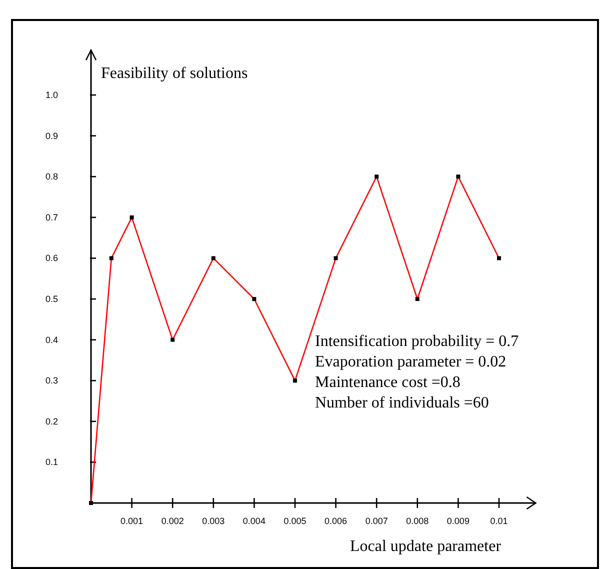 This screenshot has width=602, height=569. What do you see at coordinates (499, 521) in the screenshot?
I see `x-tick-label: 0.01` at bounding box center [499, 521].